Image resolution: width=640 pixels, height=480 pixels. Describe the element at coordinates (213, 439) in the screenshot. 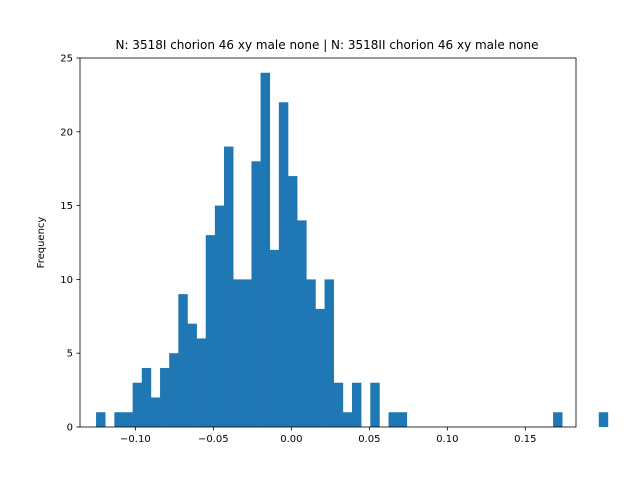

I see `x-tick-label: −0.05` at that location.